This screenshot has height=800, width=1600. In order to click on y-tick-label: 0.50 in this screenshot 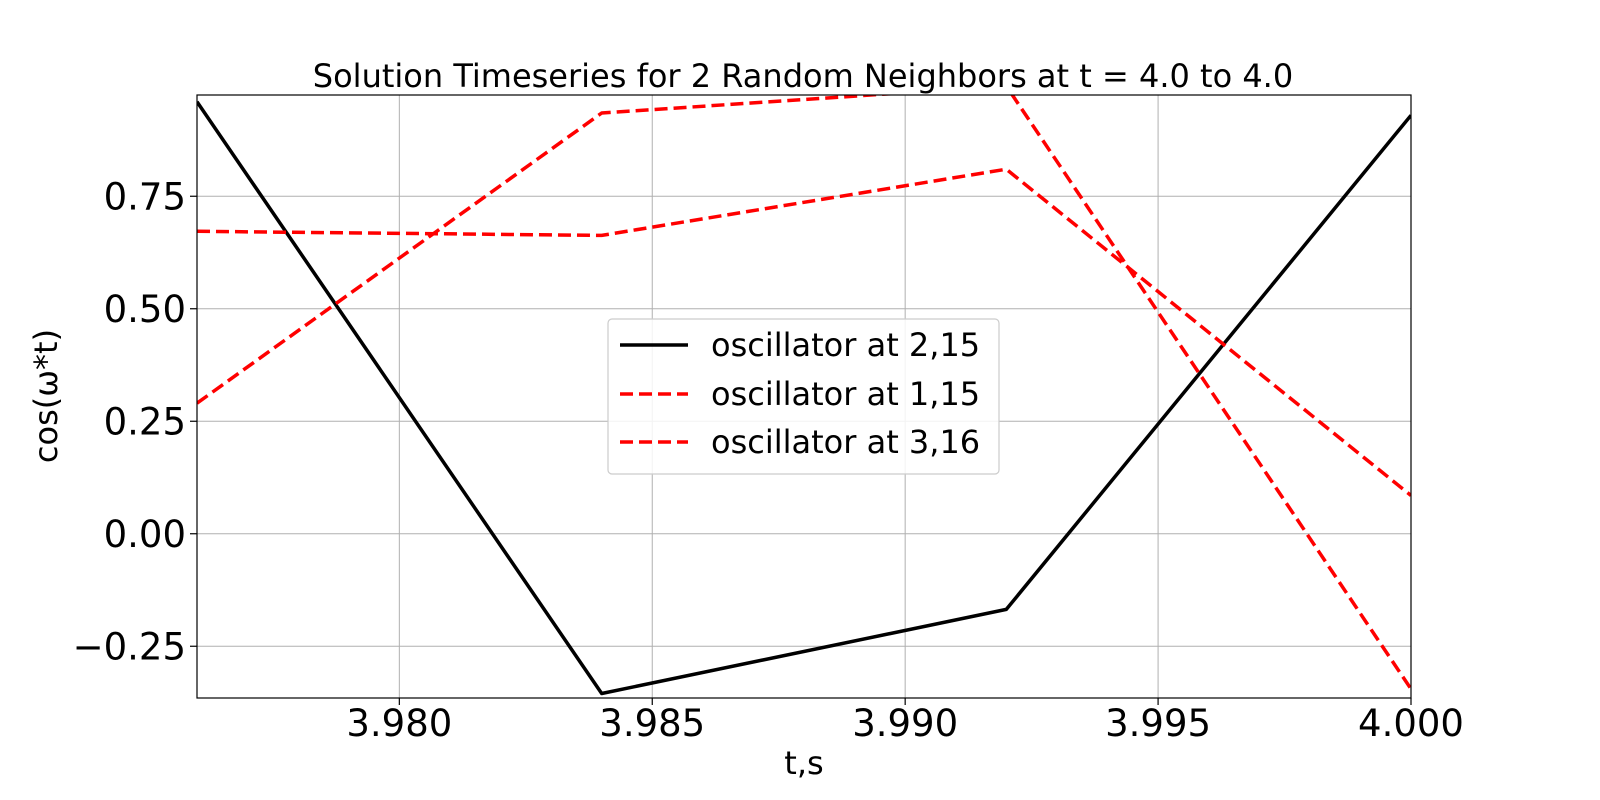, I will do `click(145, 309)`.